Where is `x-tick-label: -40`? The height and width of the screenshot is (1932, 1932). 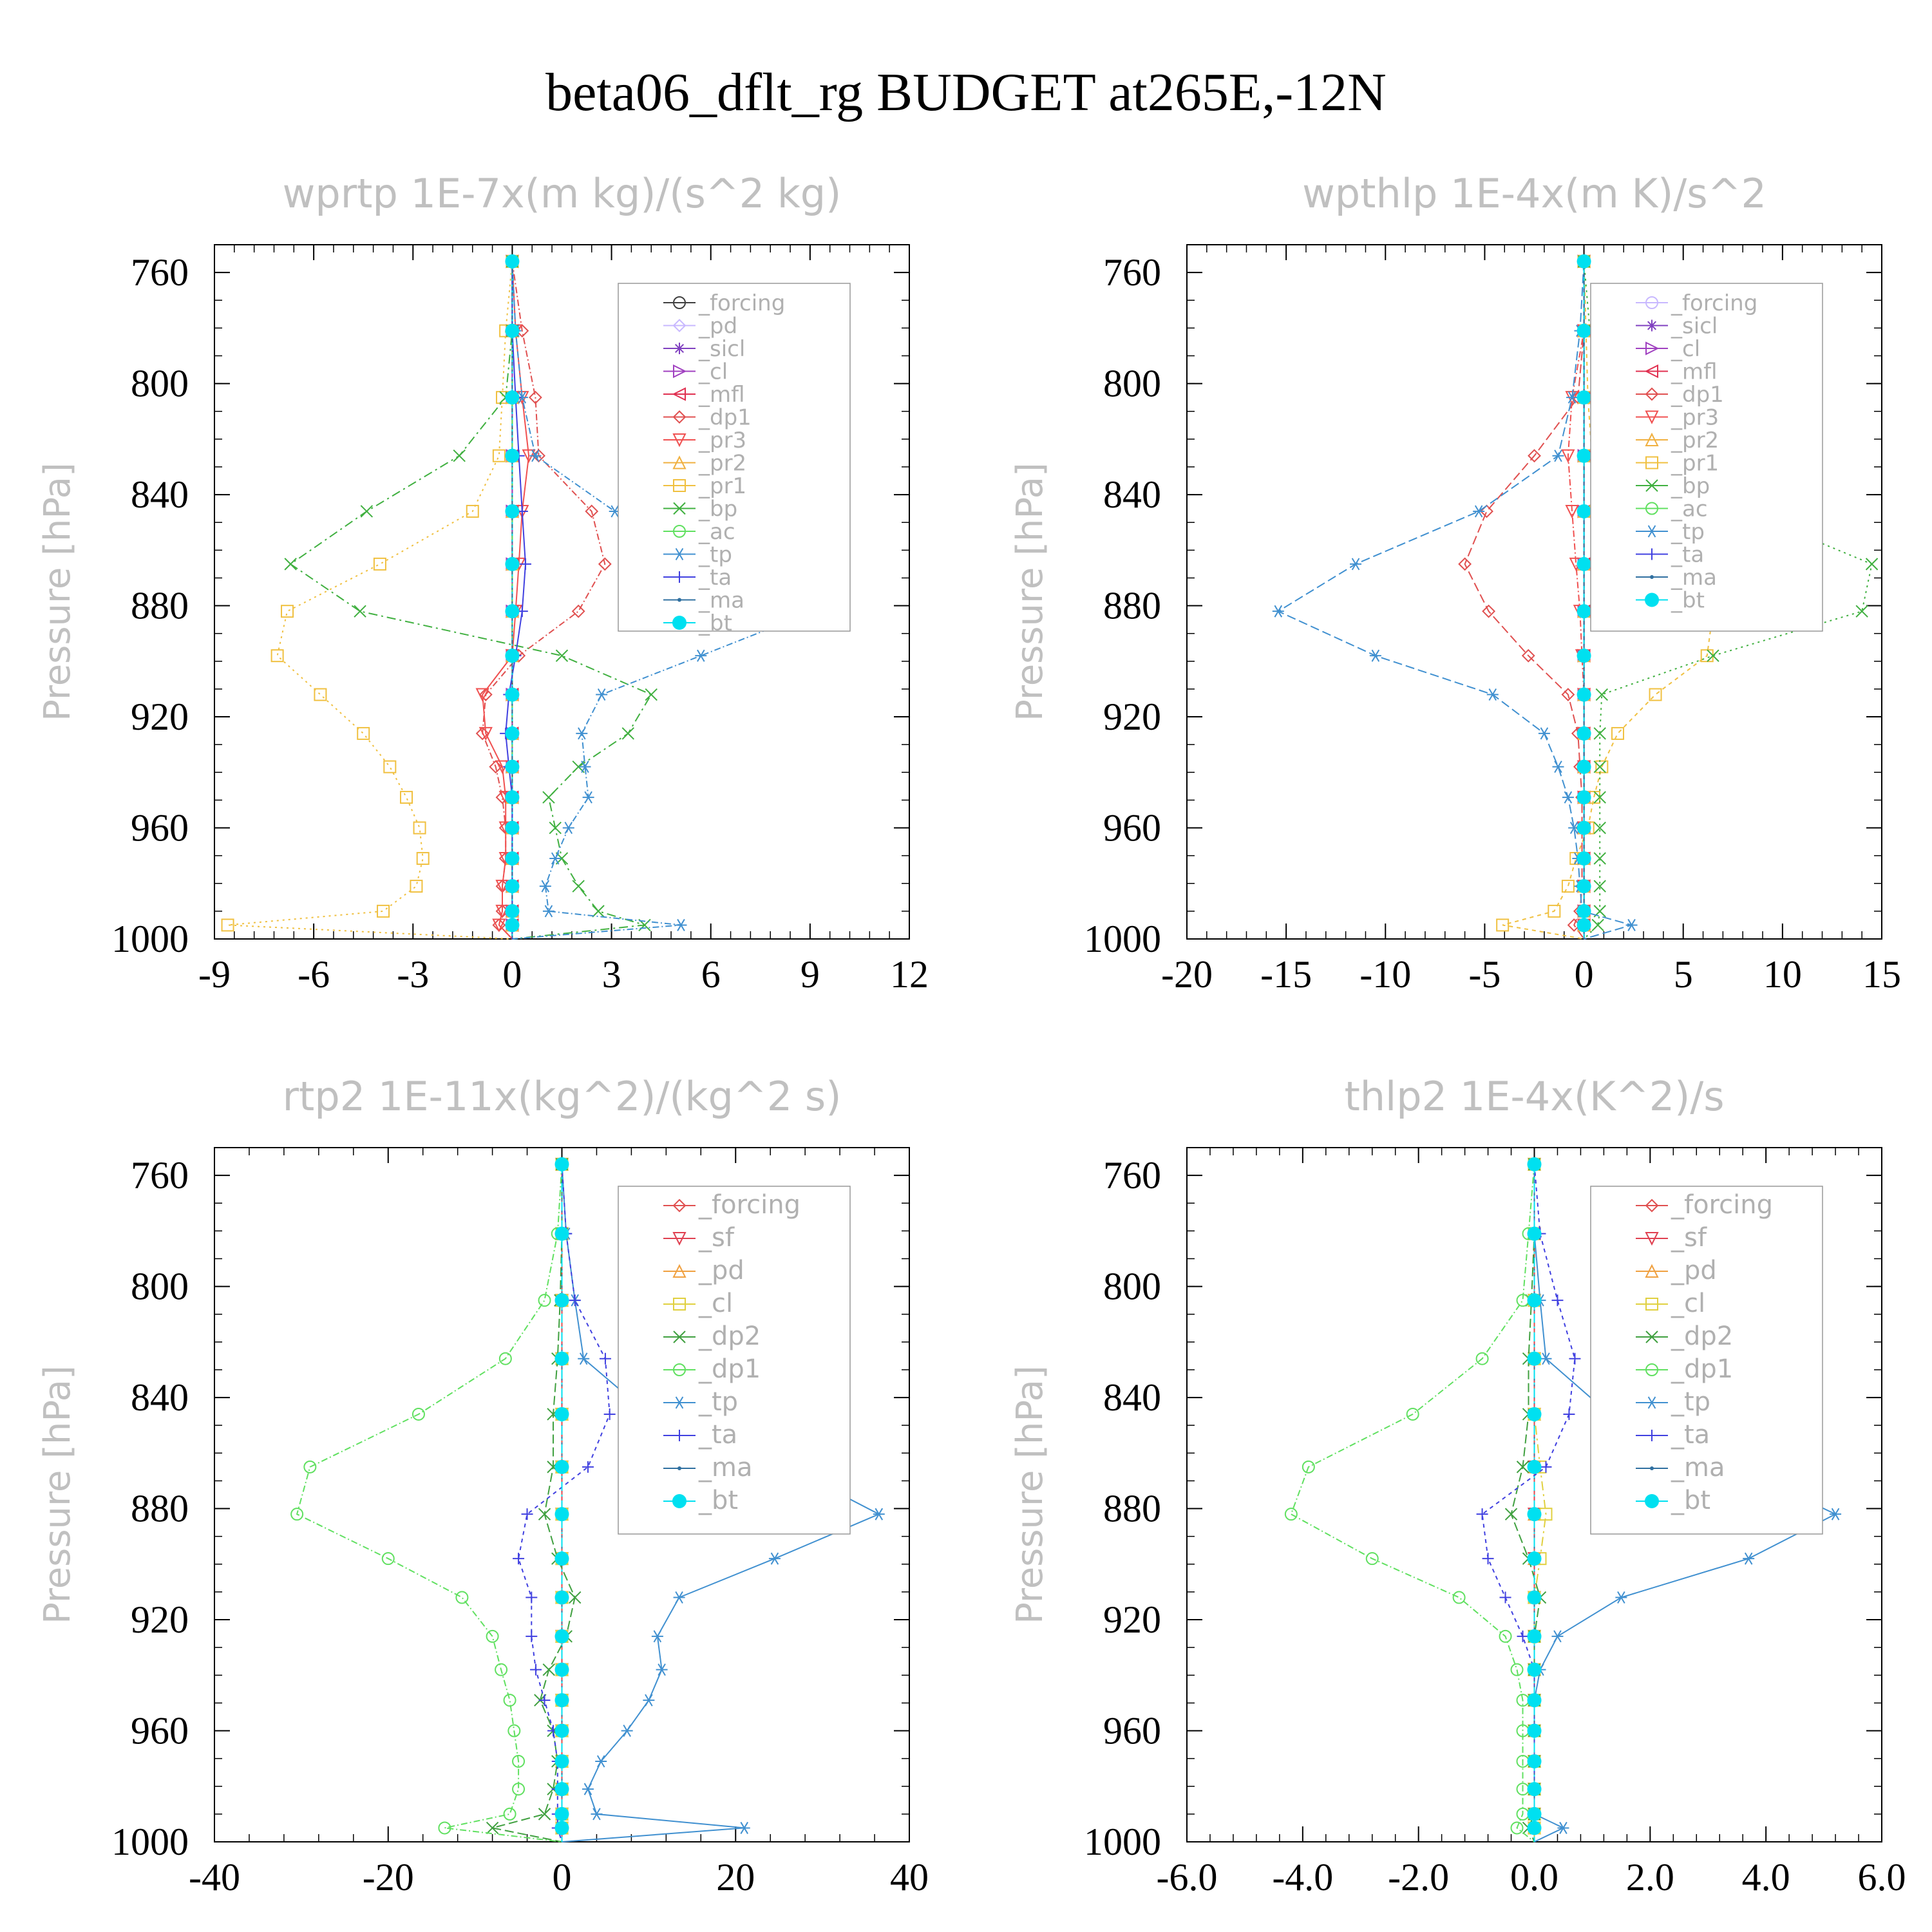 x-tick-label: -40 is located at coordinates (215, 1878).